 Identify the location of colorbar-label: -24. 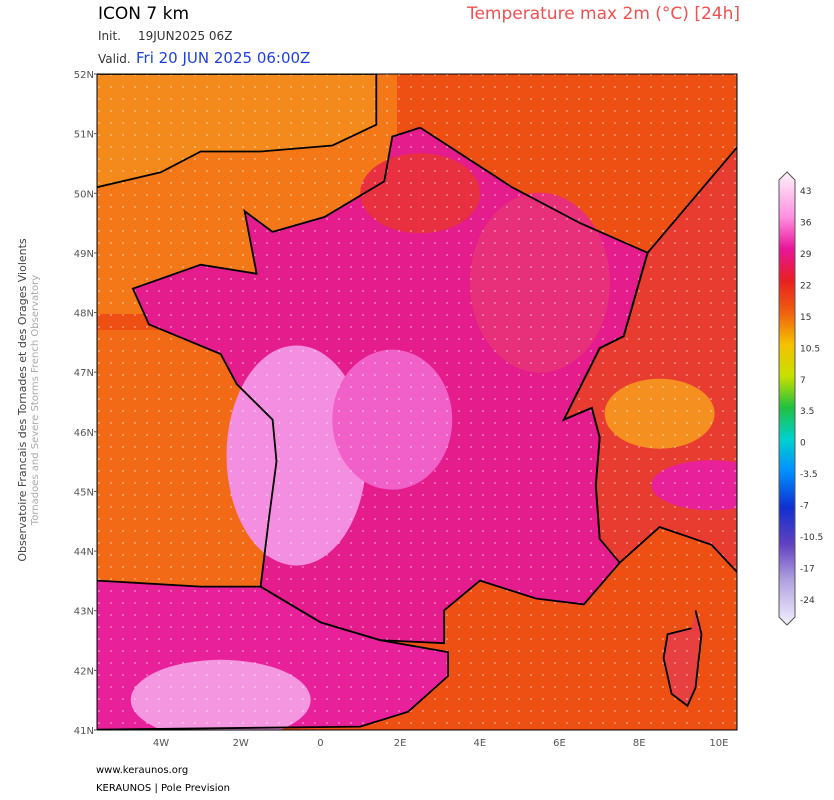
(807, 601).